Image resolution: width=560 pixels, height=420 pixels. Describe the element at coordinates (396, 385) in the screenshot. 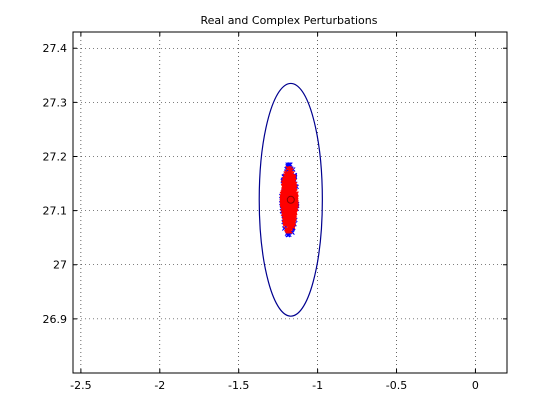

I see `x-tick-label: -0.5` at that location.